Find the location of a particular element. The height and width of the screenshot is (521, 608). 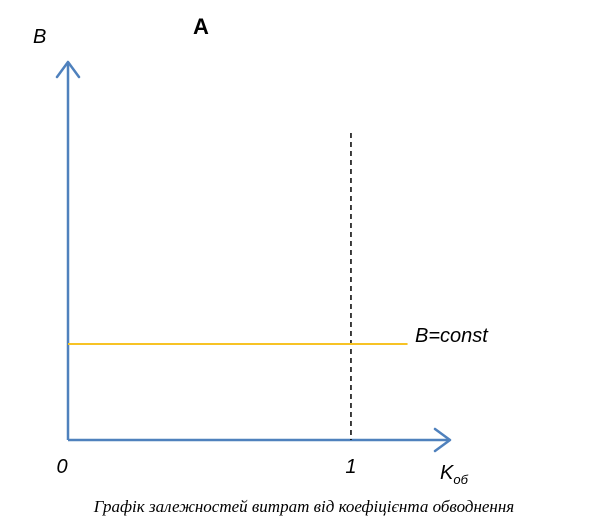

y-axis-arrow is located at coordinates (68, 69).